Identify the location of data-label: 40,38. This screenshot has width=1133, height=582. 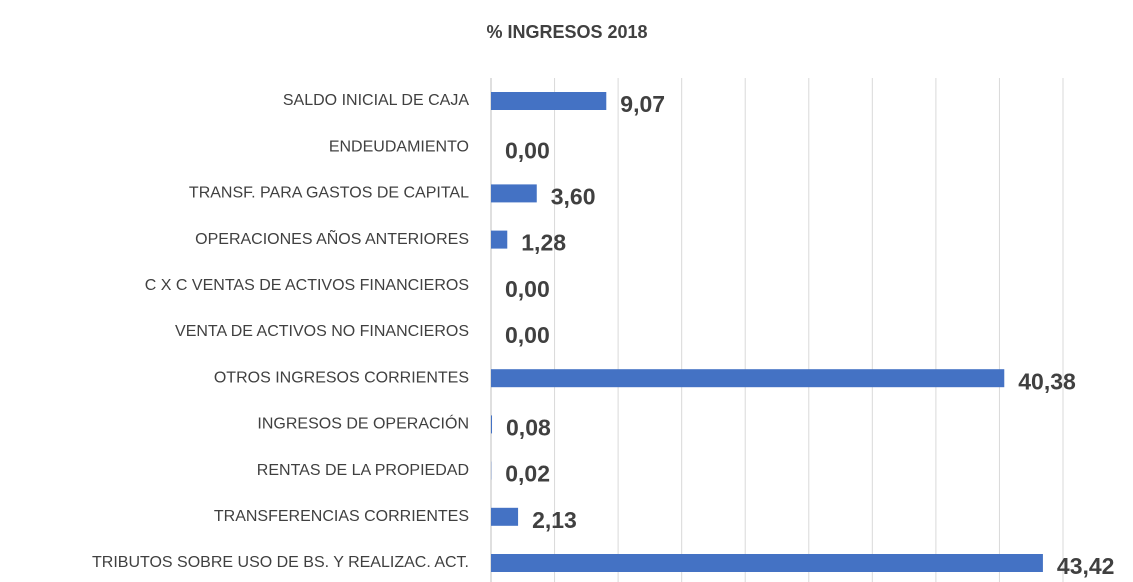
(1047, 381).